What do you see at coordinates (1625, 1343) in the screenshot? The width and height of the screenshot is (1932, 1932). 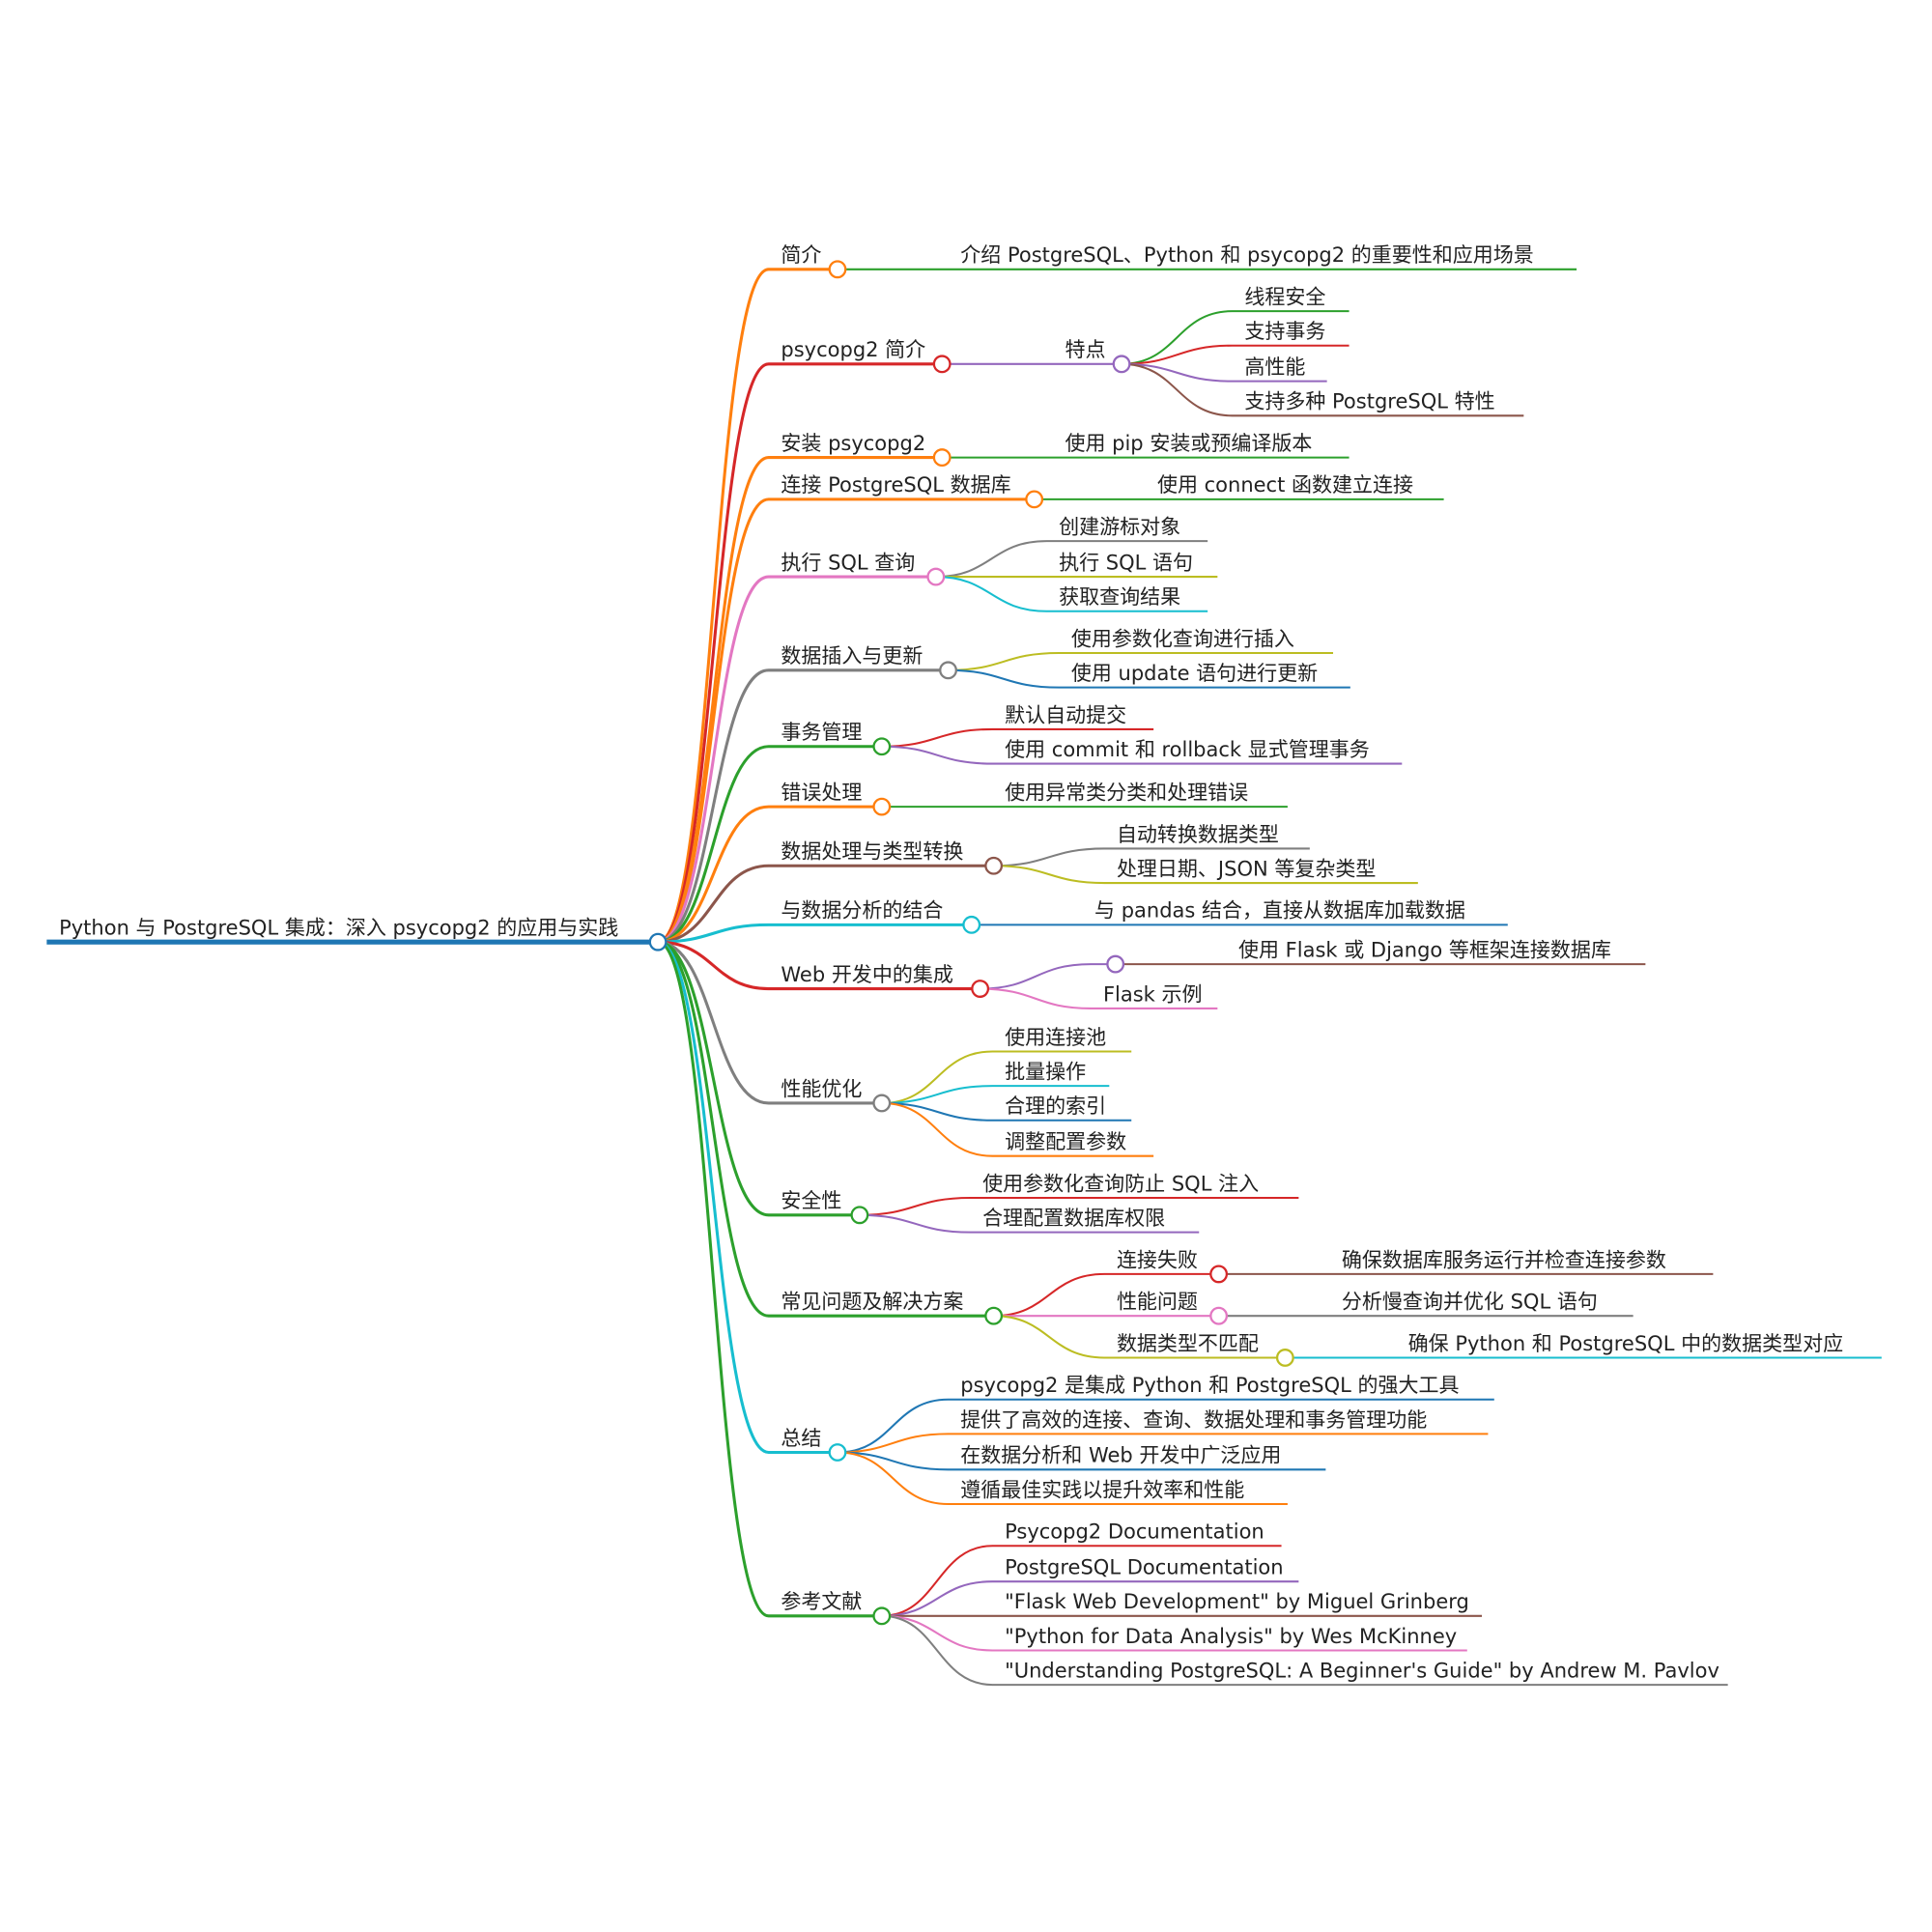 I see `leaf-label: 确保 Python 和 PostgreSQL 中的数据类型对应` at bounding box center [1625, 1343].